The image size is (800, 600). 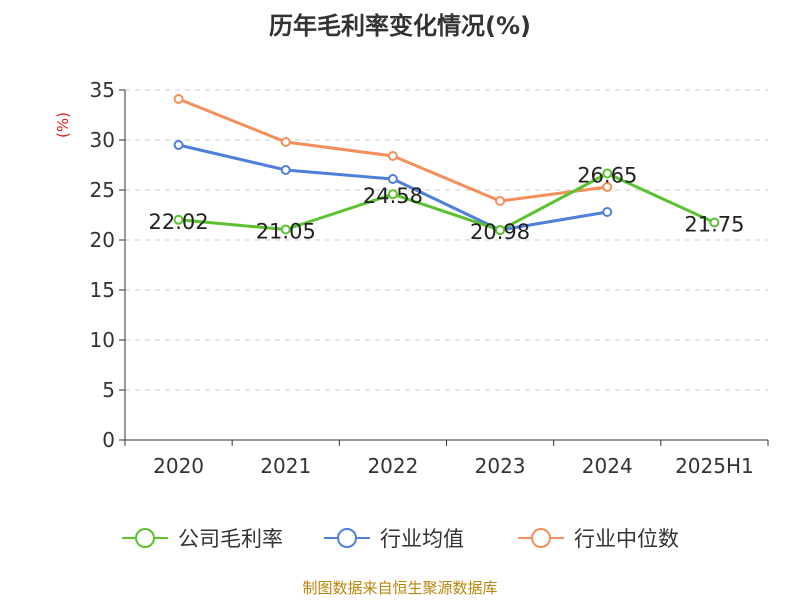 I want to click on x-tick-label: 2023, so click(x=500, y=466).